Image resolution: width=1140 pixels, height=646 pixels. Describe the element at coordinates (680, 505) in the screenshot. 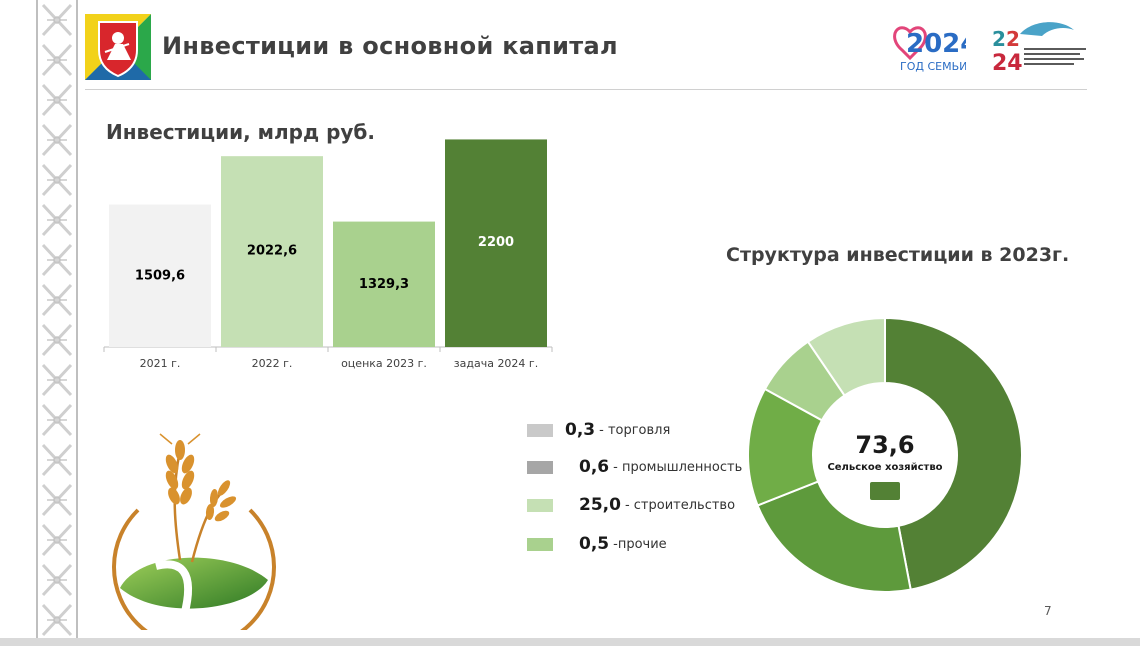

I see `legend-label: - строительство` at that location.